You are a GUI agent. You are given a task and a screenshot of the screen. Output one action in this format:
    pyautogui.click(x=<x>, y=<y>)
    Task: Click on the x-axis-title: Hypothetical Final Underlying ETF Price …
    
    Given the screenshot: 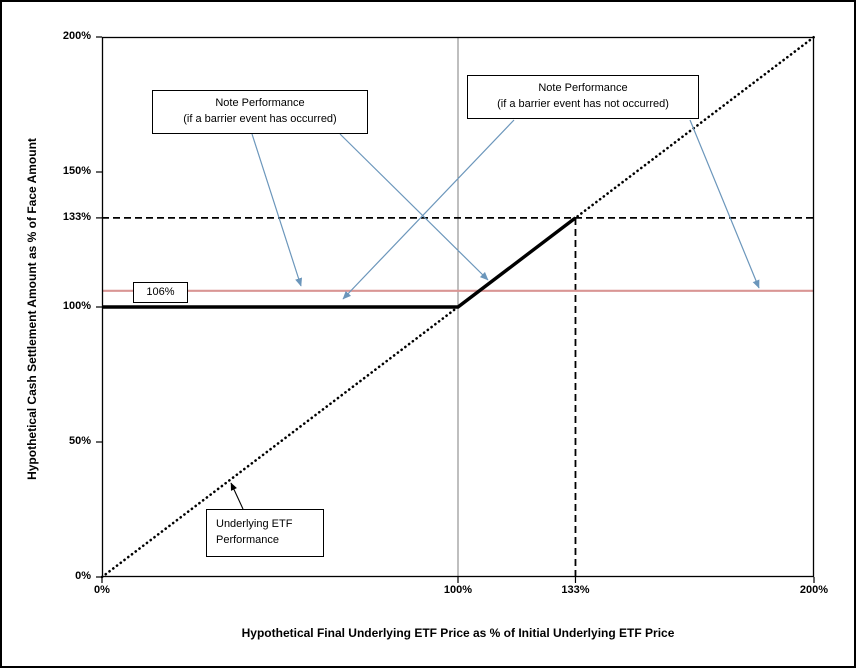 What is the action you would take?
    pyautogui.click(x=458, y=633)
    